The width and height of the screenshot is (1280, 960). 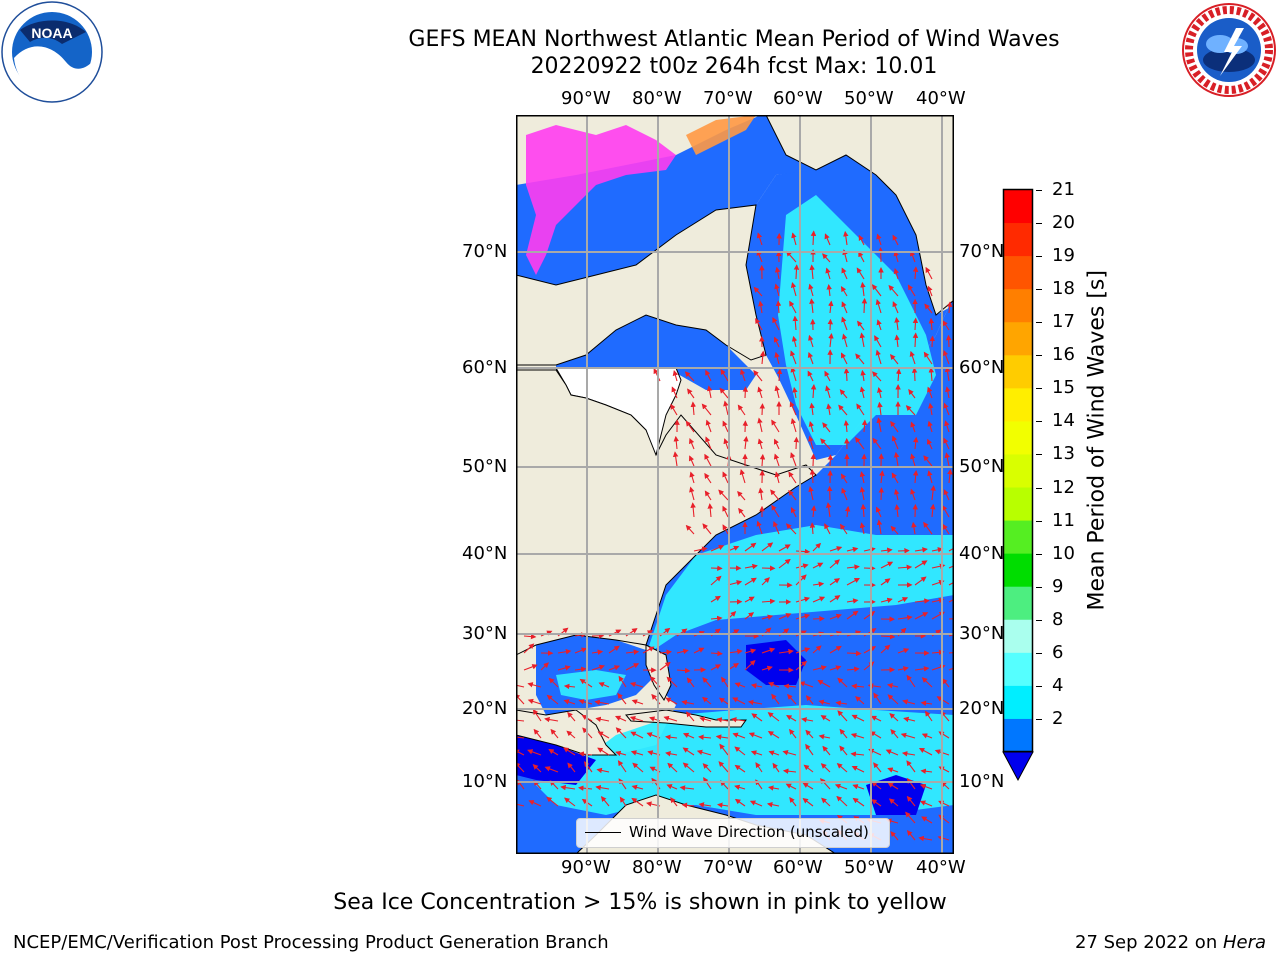 What do you see at coordinates (981, 466) in the screenshot?
I see `lat-label-right: 50°N` at bounding box center [981, 466].